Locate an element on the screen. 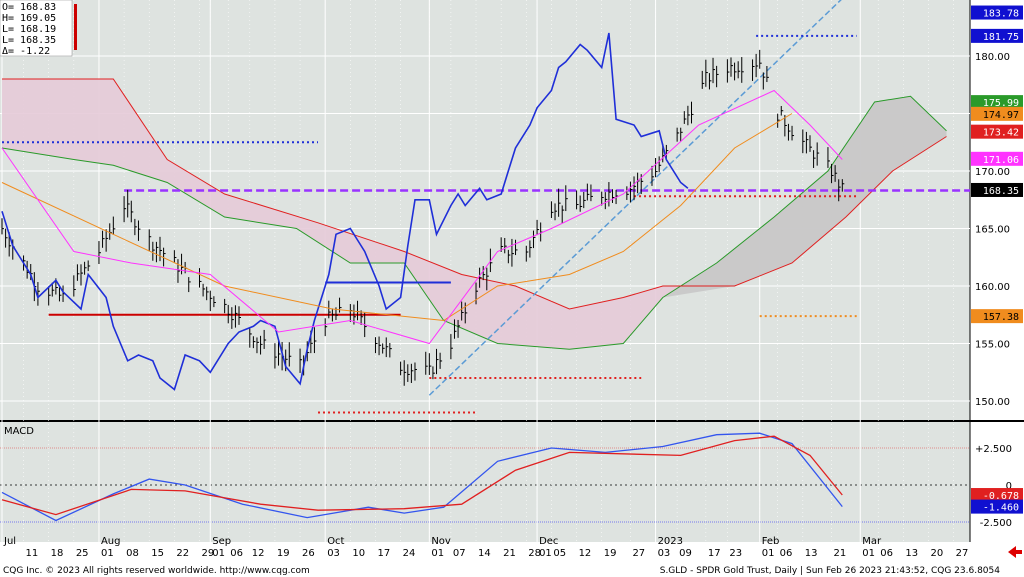 This screenshot has width=1024, height=577. ohlc-high: H= 169.05 is located at coordinates (29, 18).